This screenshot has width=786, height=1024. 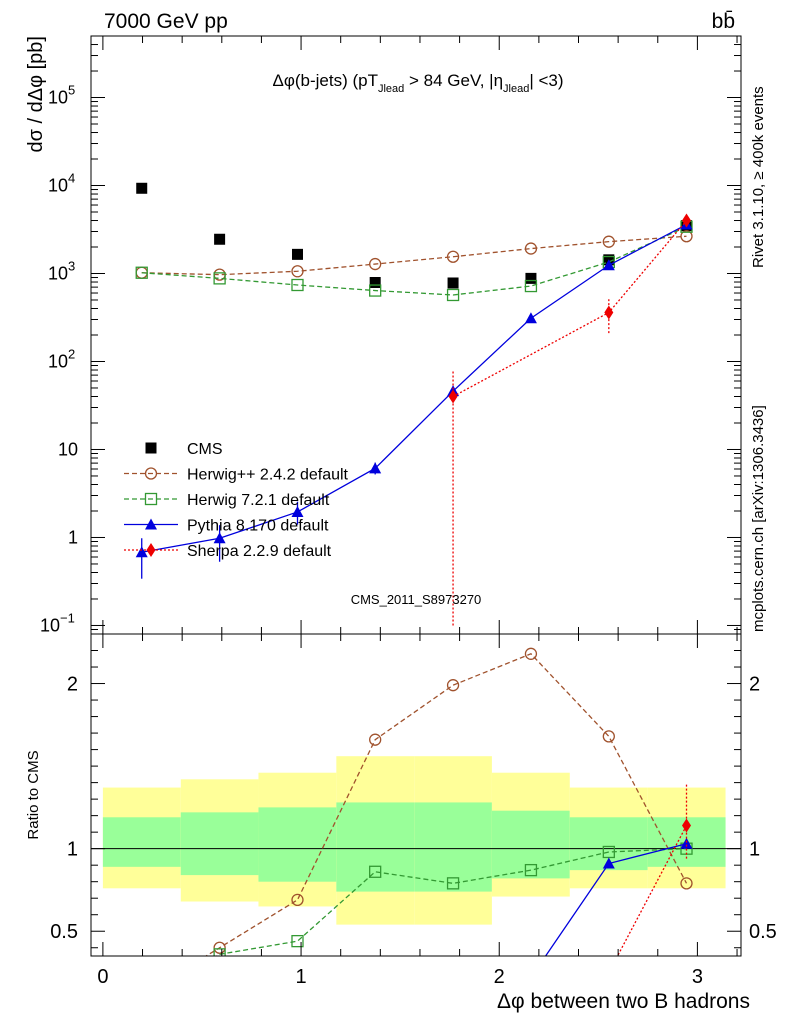 What do you see at coordinates (499, 977) in the screenshot?
I see `x-tick-label-2: 2` at bounding box center [499, 977].